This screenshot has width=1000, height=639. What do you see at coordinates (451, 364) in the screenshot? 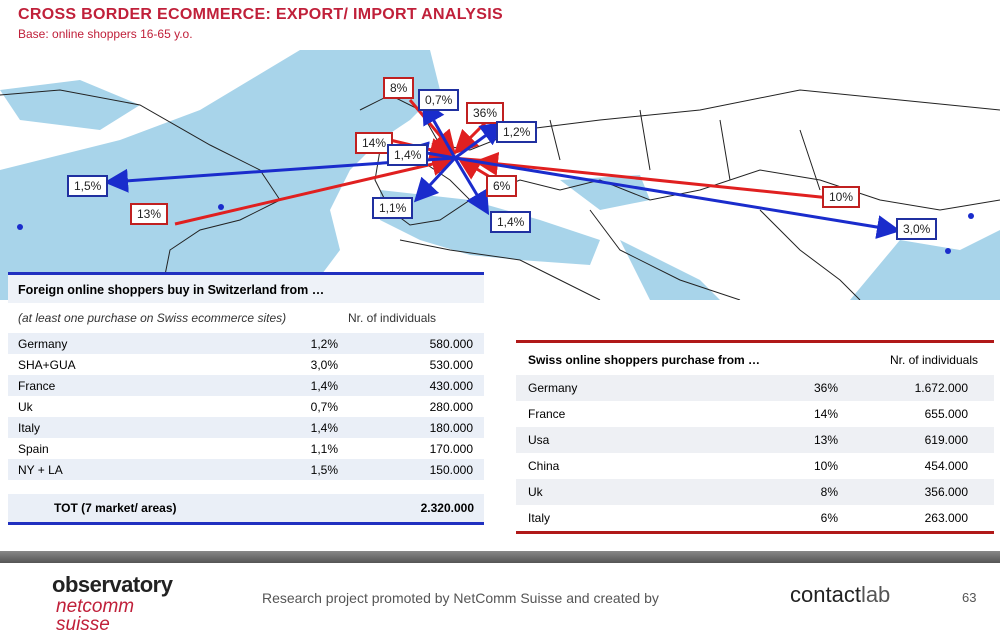
I see `row-individuals: 530.000` at bounding box center [451, 364].